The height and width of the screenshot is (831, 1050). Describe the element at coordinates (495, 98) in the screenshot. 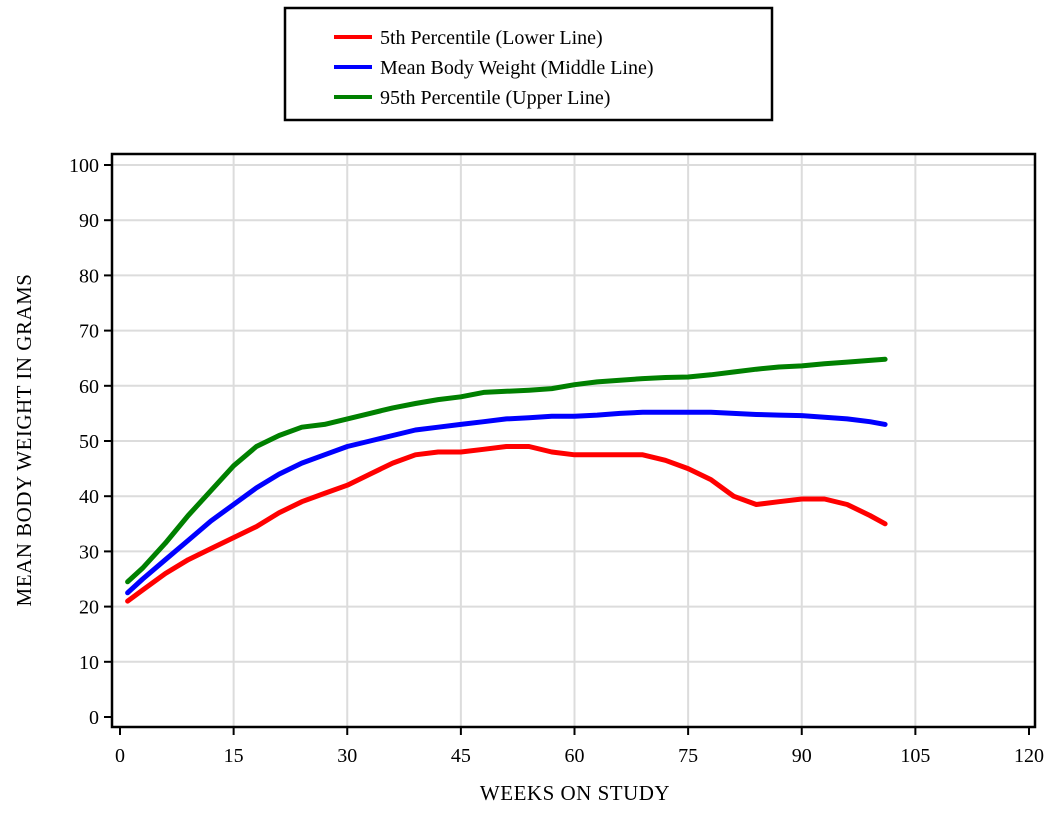

I see `legend-label-95th-percentile: 95th Percentile (Upper Line)` at that location.